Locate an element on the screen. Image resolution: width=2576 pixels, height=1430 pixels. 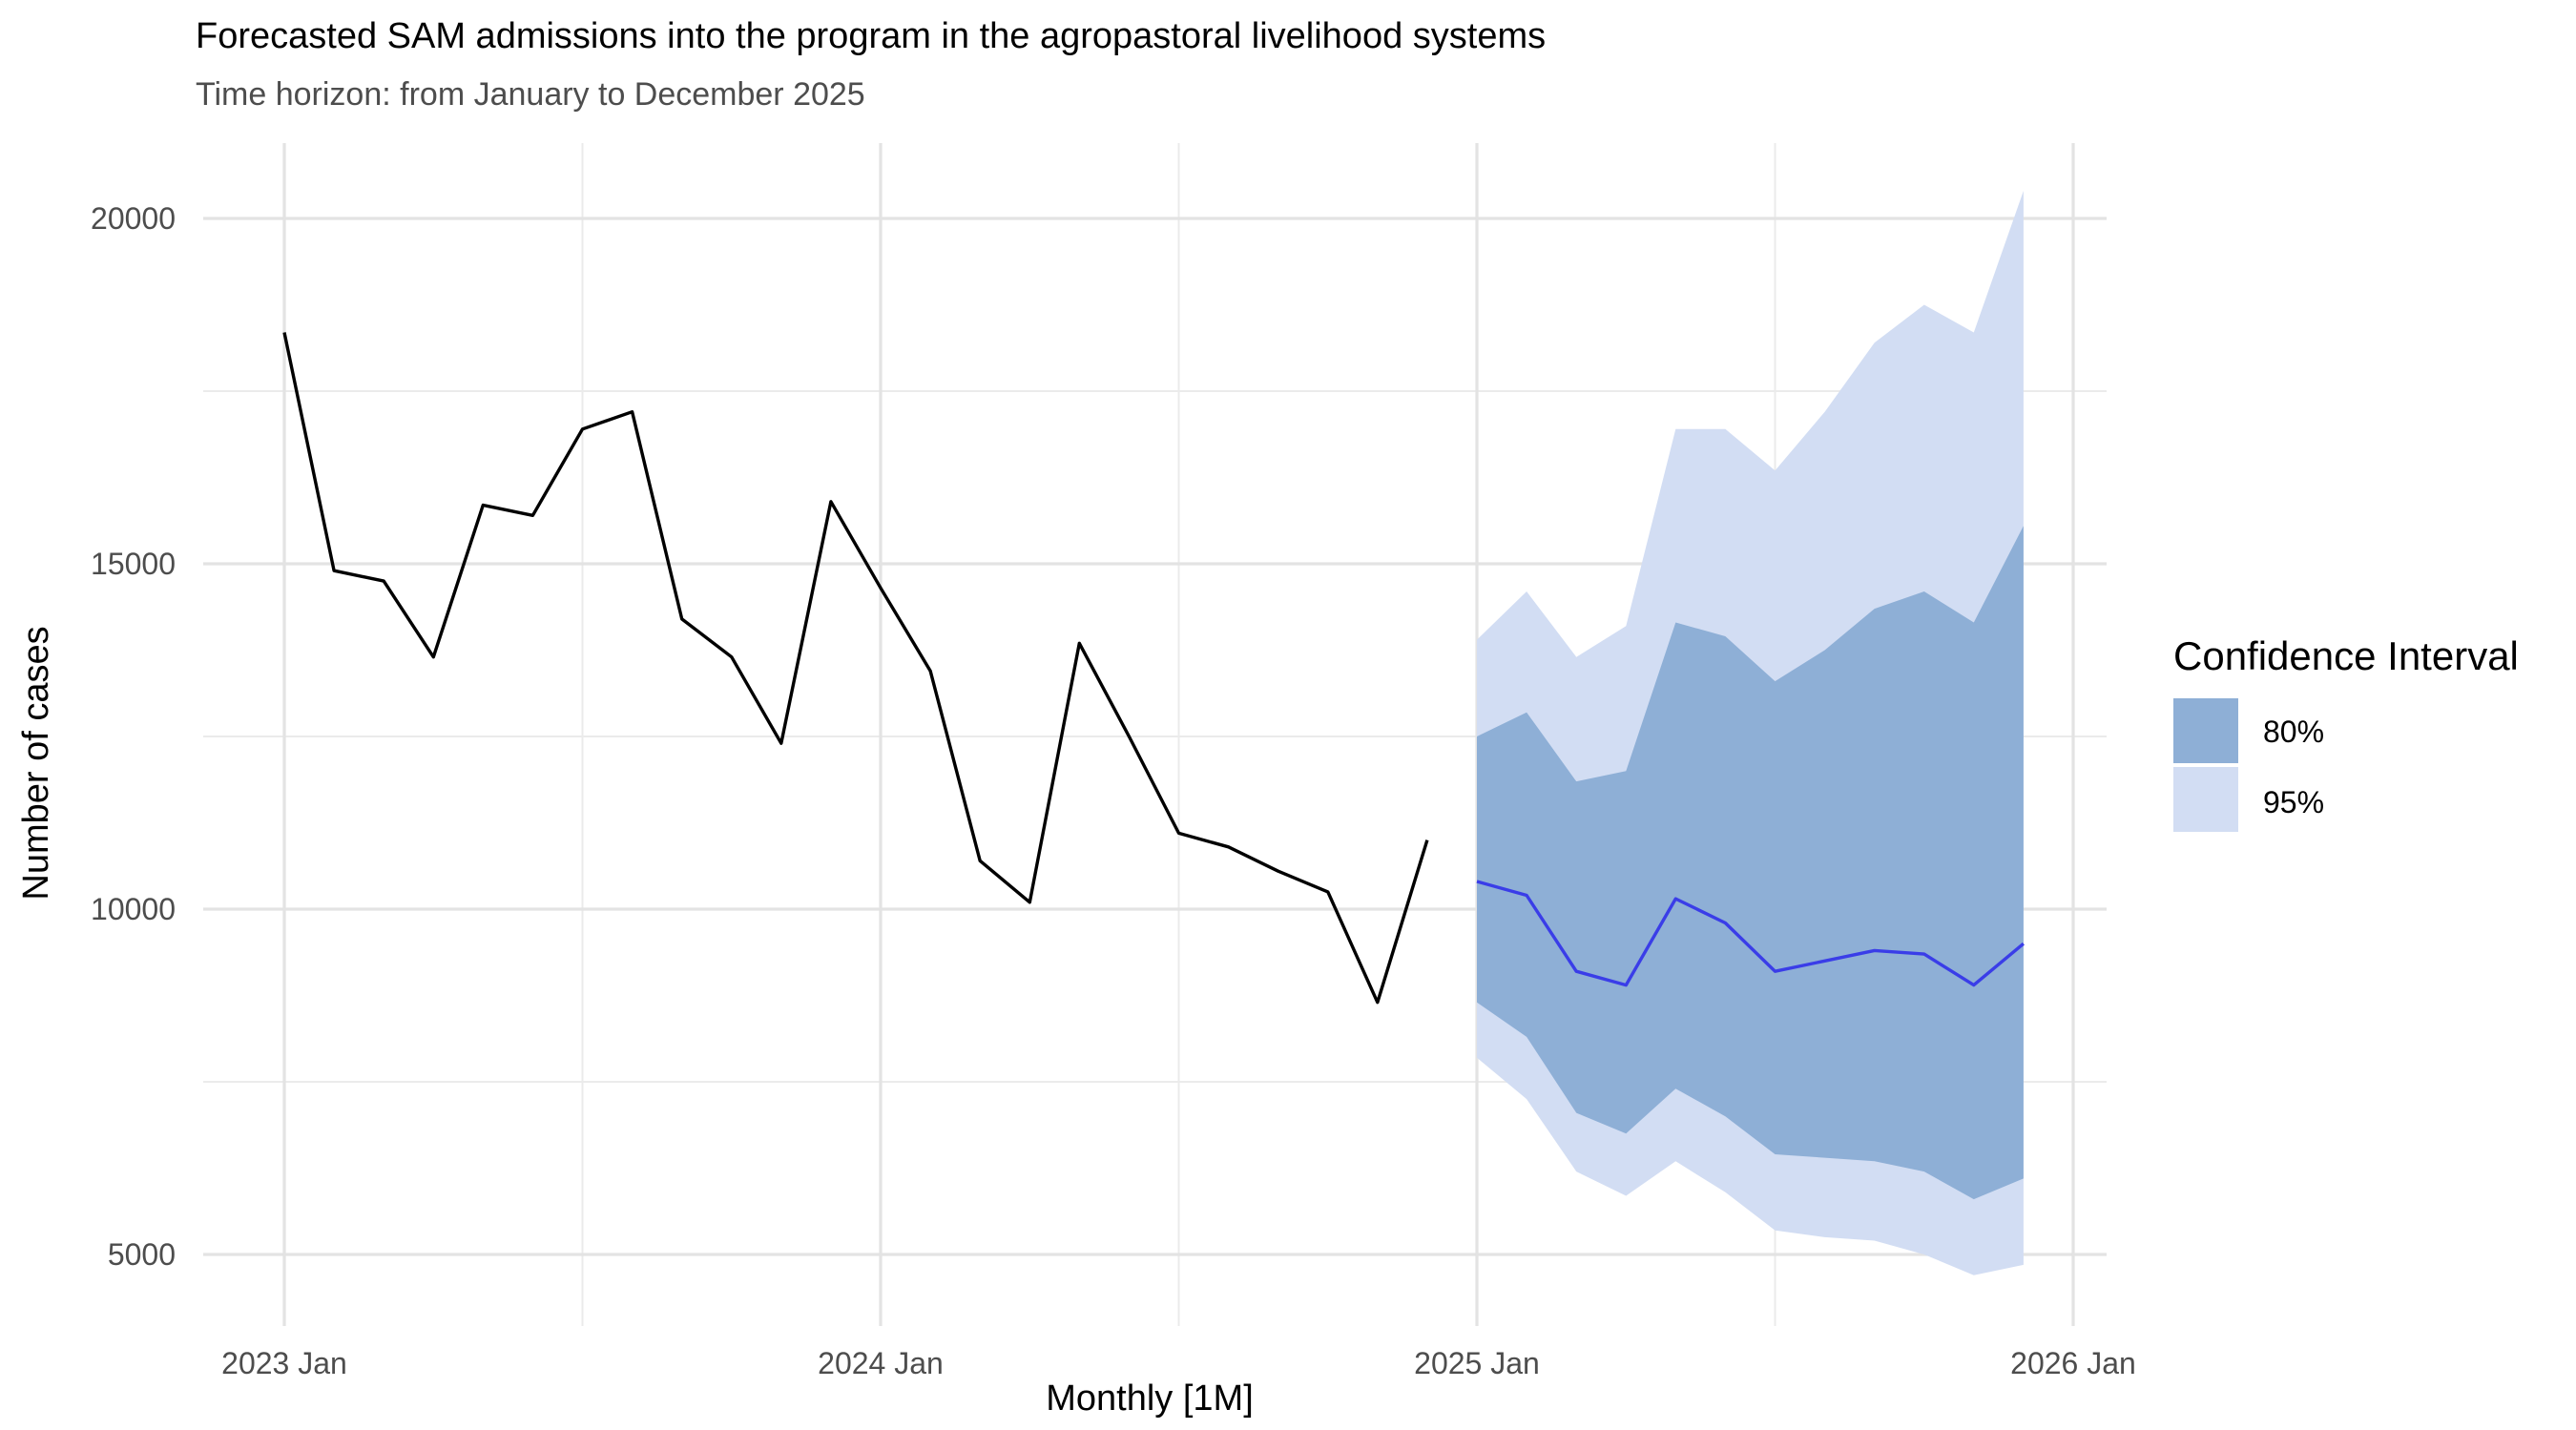
x-tick-label: 2024 Jan is located at coordinates (881, 1363).